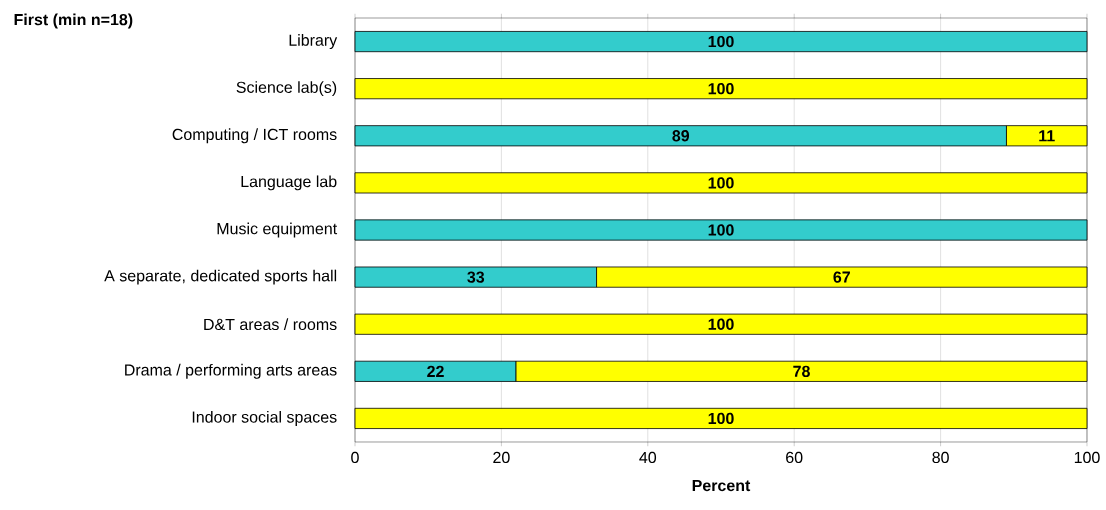 The image size is (1106, 510). I want to click on x-tick-label: 40, so click(648, 457).